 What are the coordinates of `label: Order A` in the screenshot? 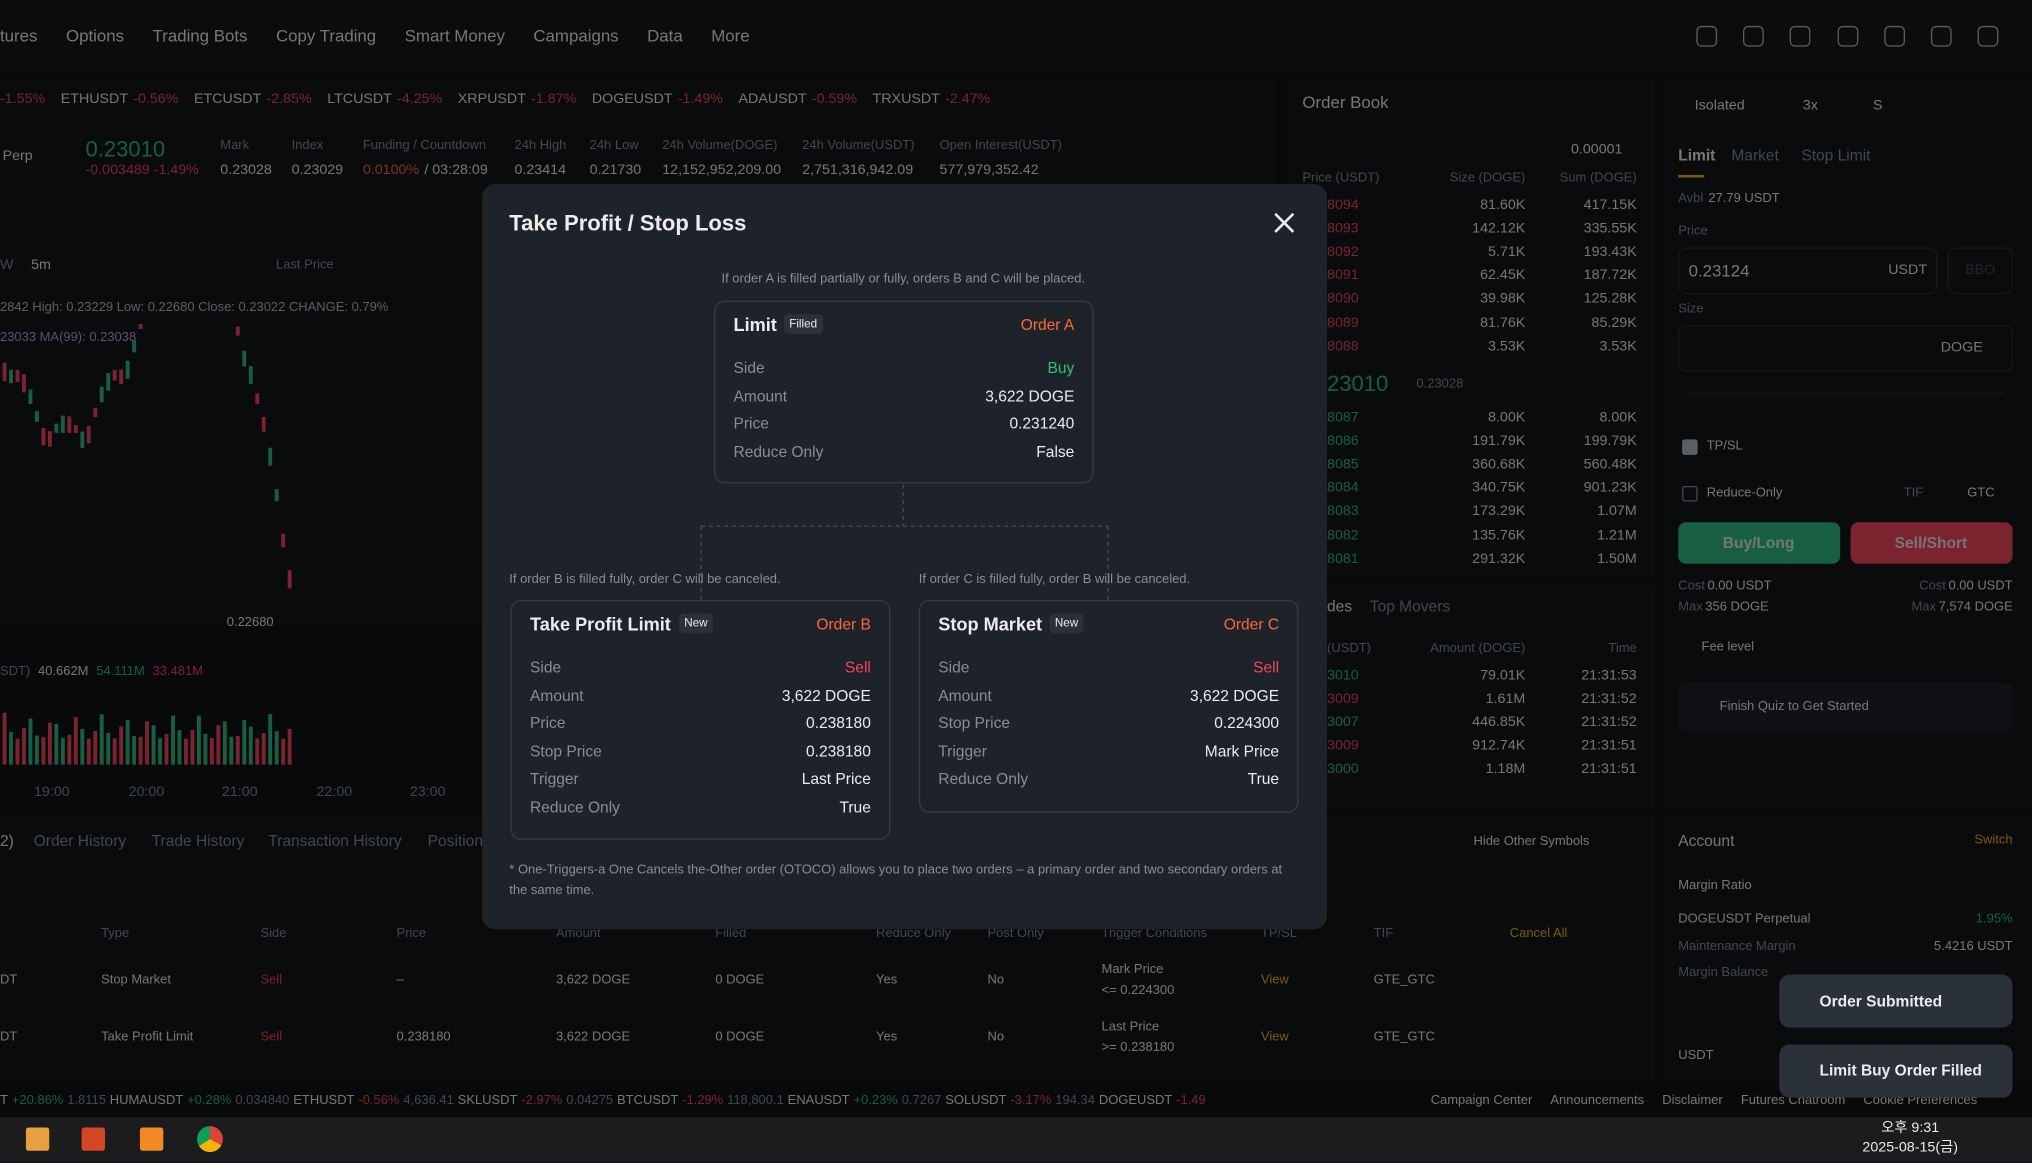 It's located at (1047, 325).